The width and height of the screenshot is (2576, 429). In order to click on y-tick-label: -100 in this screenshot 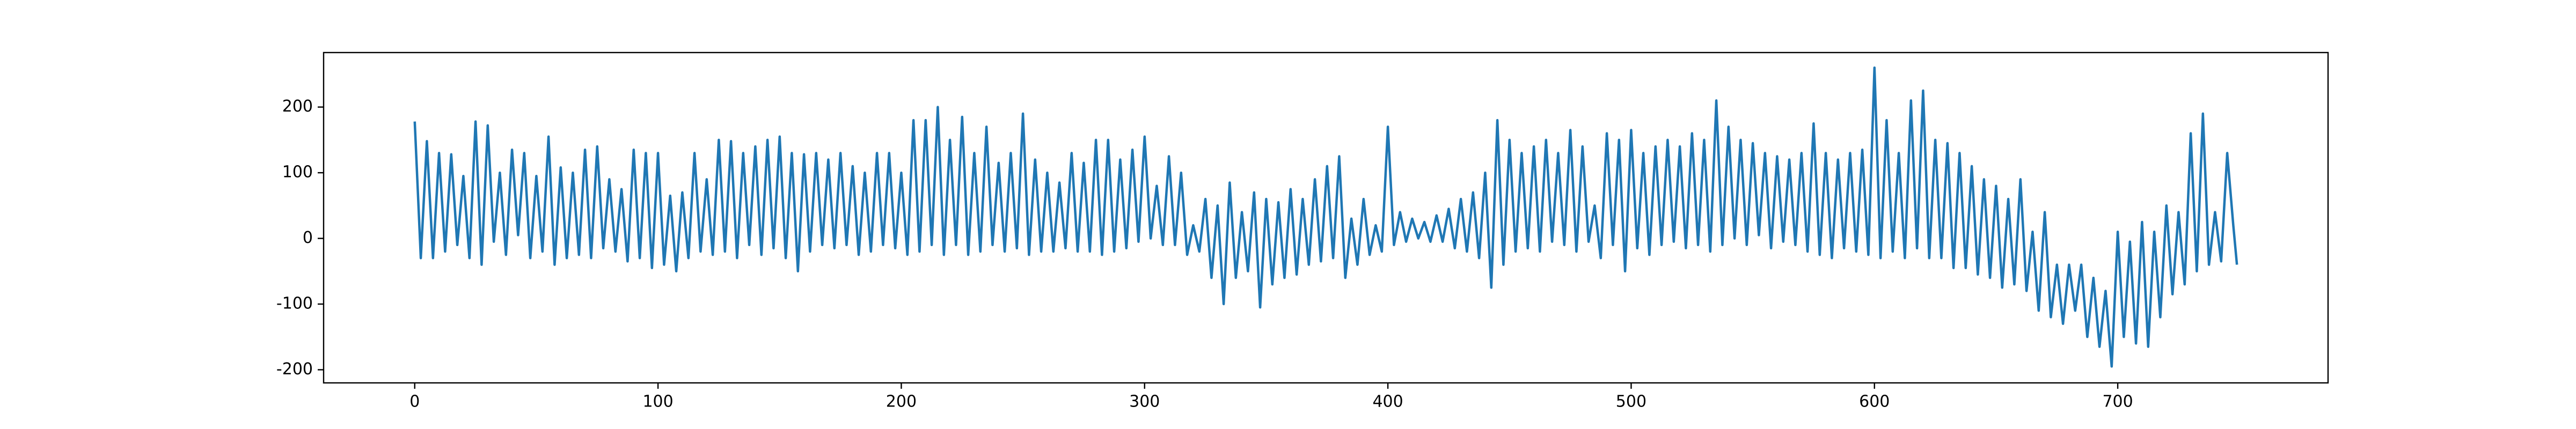, I will do `click(294, 303)`.